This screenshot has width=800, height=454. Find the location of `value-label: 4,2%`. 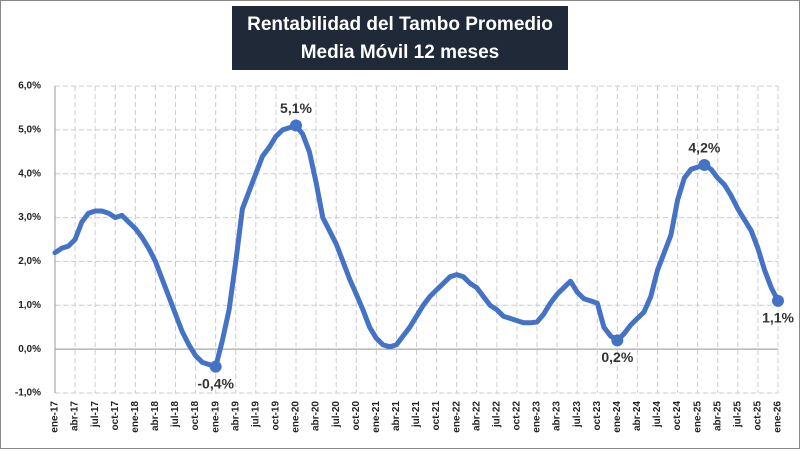

value-label: 4,2% is located at coordinates (704, 148).